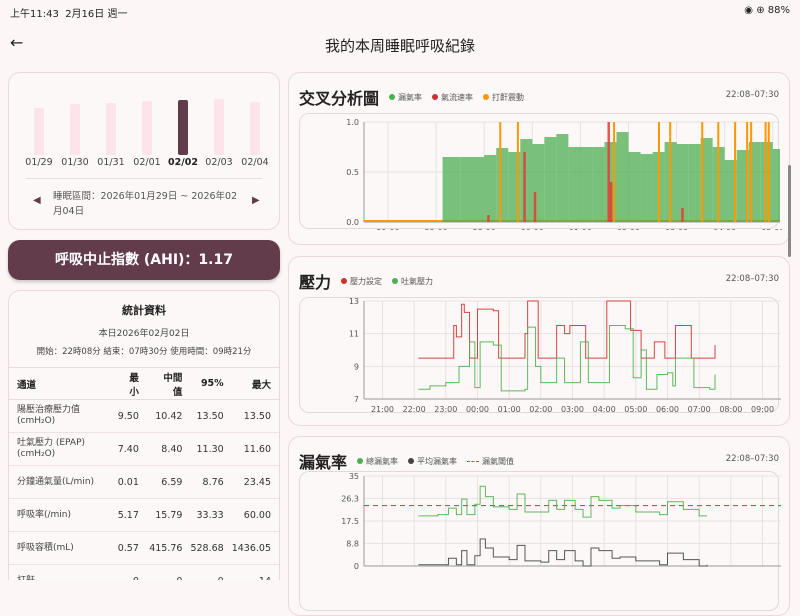 The width and height of the screenshot is (800, 616). Describe the element at coordinates (168, 383) in the screenshot. I see `column-header: 中間值` at that location.